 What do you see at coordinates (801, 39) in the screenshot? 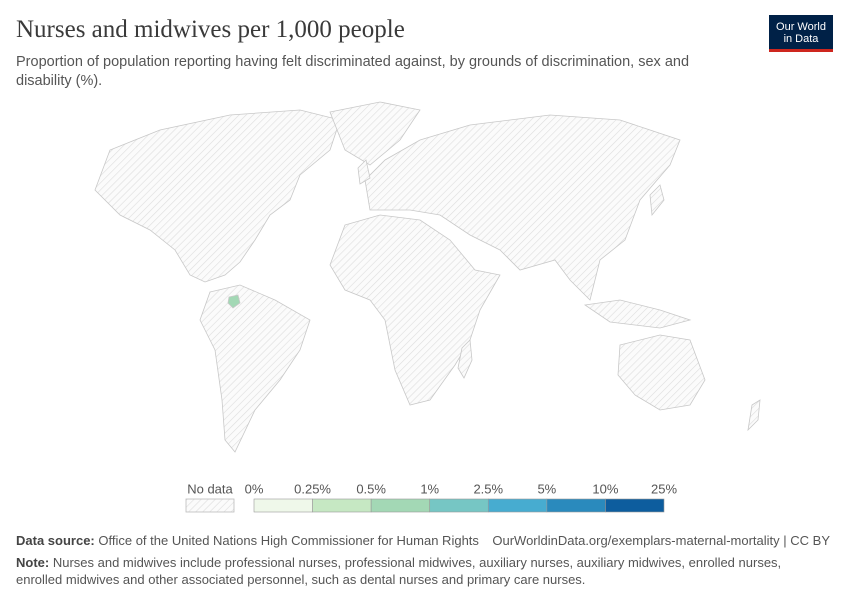
I see `logo-text: in Data` at bounding box center [801, 39].